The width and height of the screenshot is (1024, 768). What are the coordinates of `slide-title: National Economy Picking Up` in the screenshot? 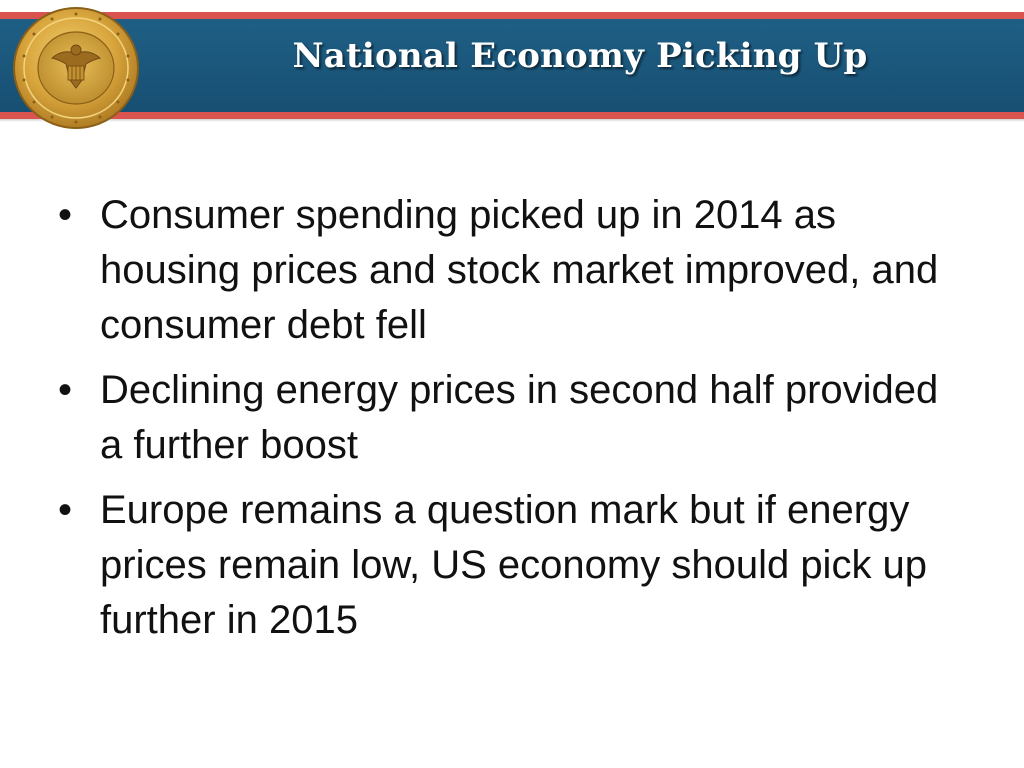 It's located at (580, 56).